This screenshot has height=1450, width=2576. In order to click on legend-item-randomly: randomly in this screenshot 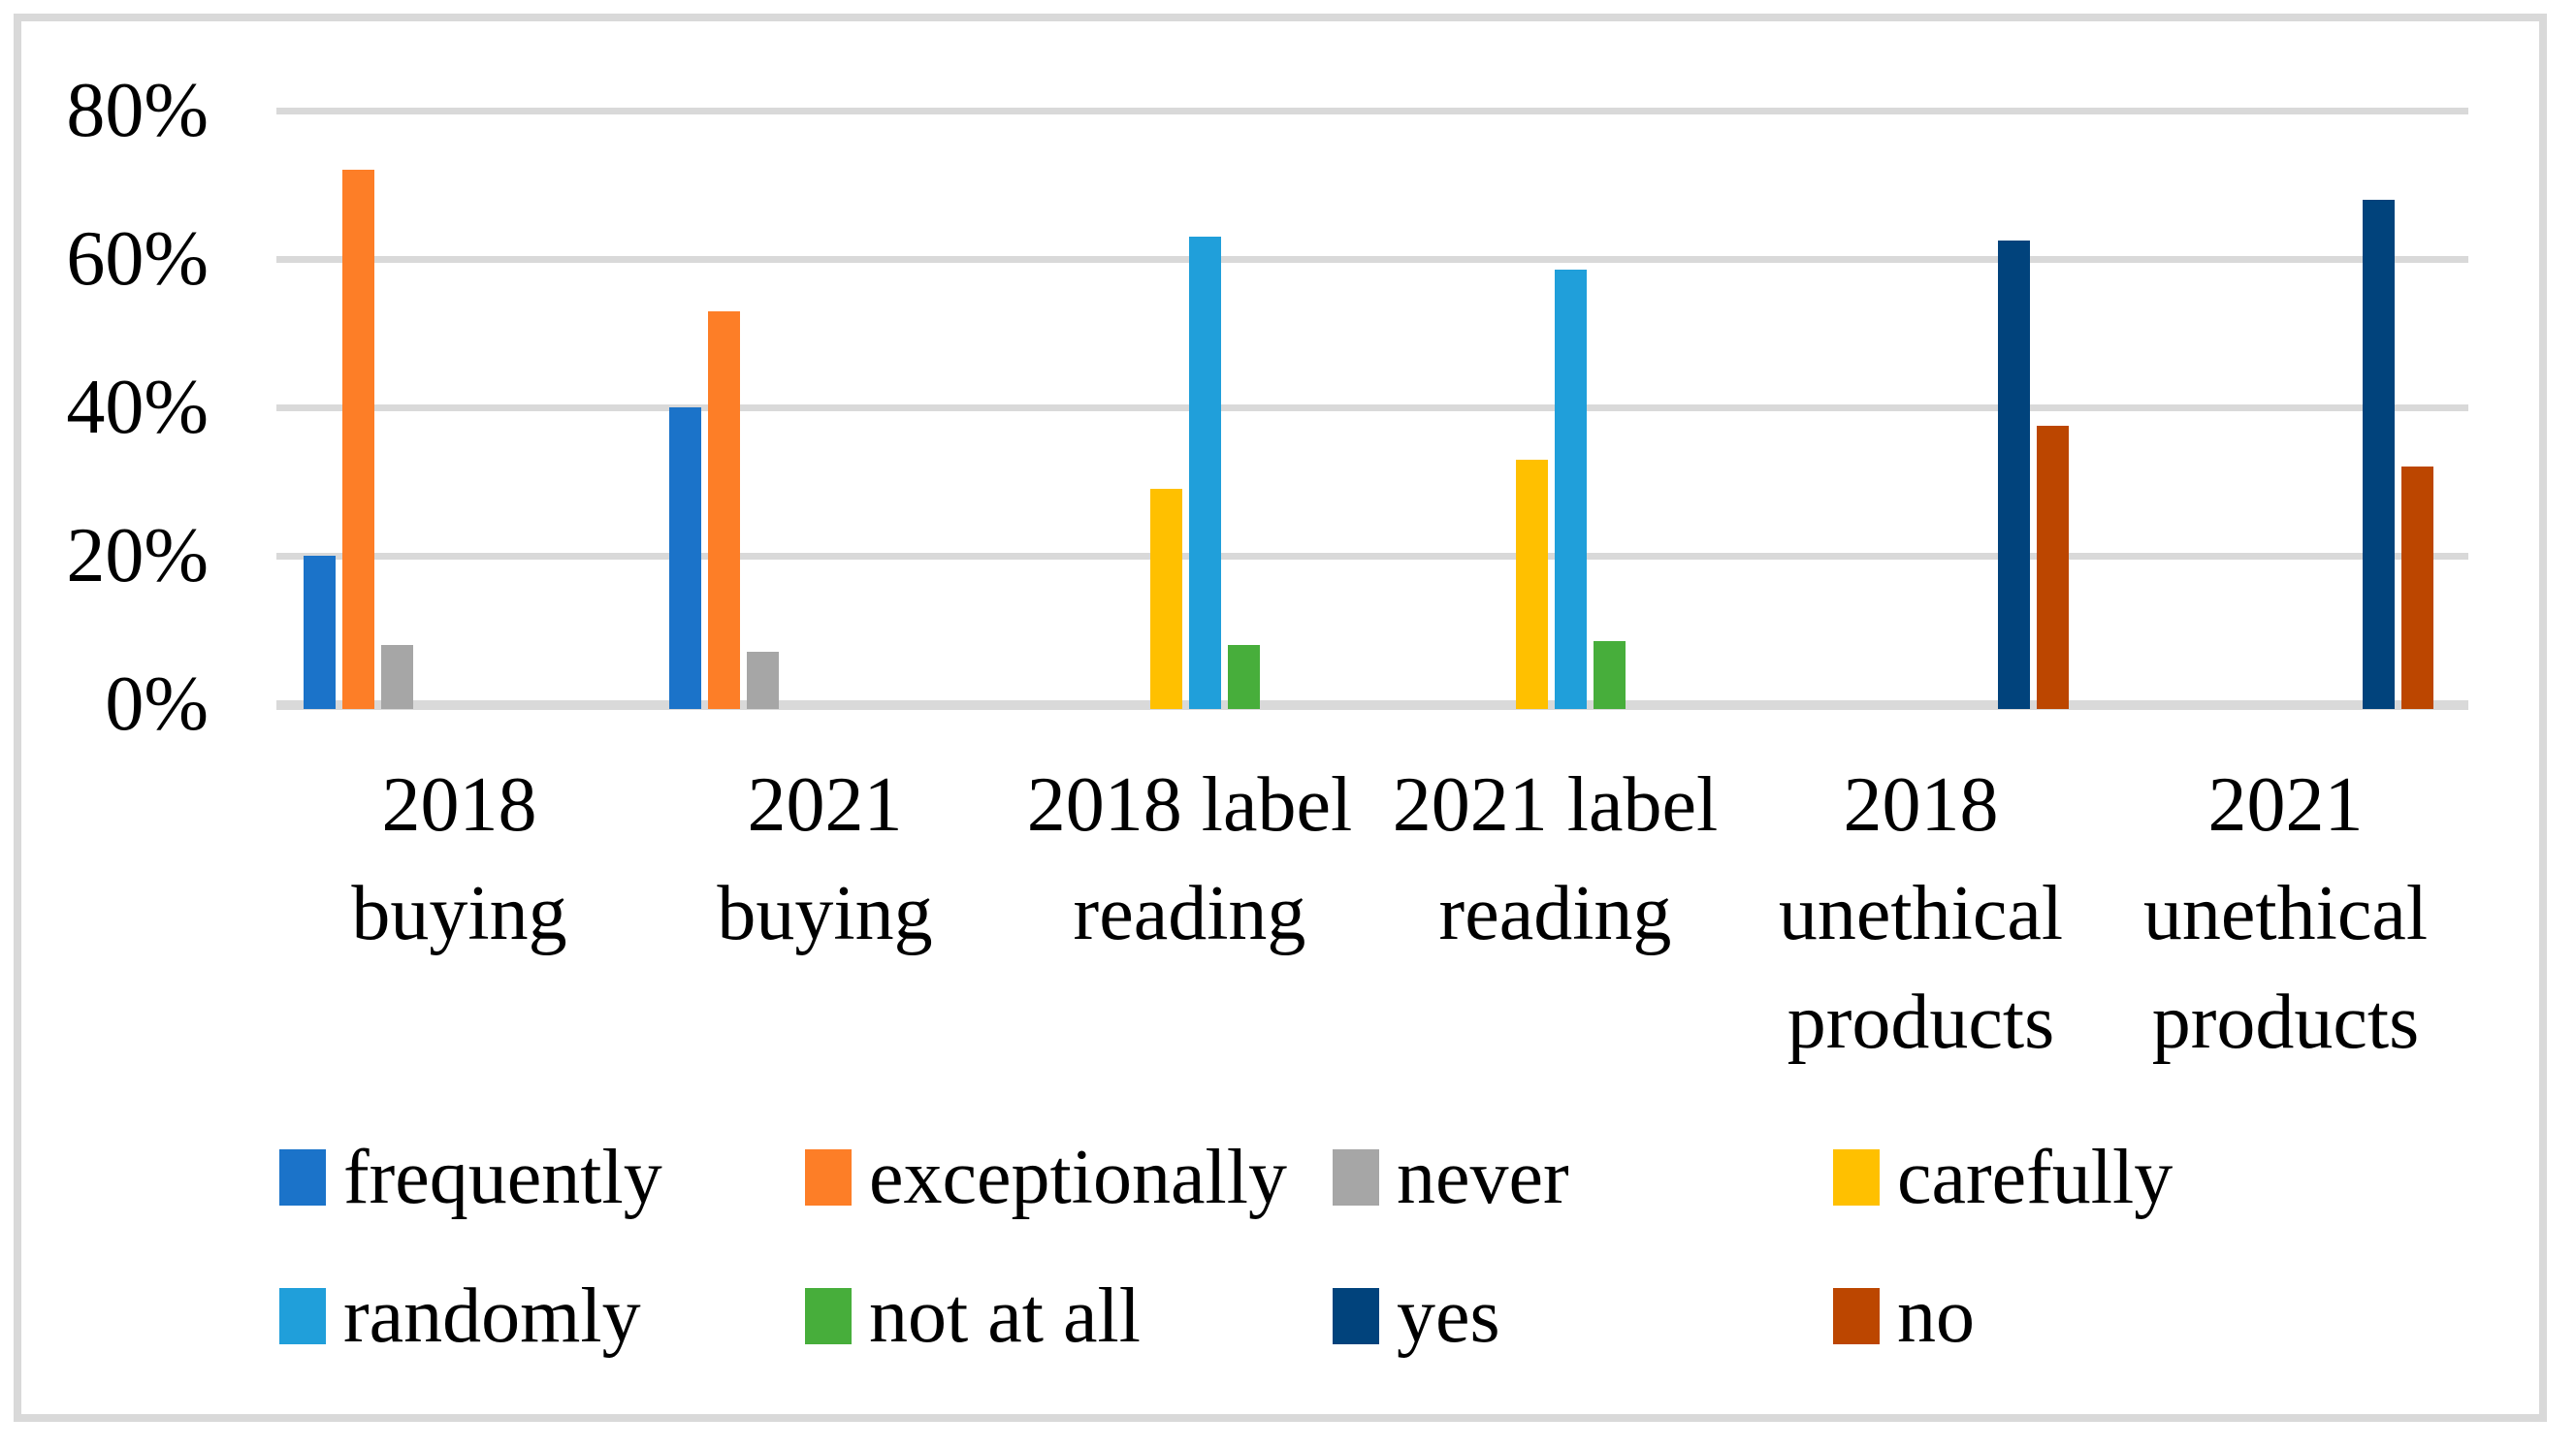, I will do `click(460, 1316)`.